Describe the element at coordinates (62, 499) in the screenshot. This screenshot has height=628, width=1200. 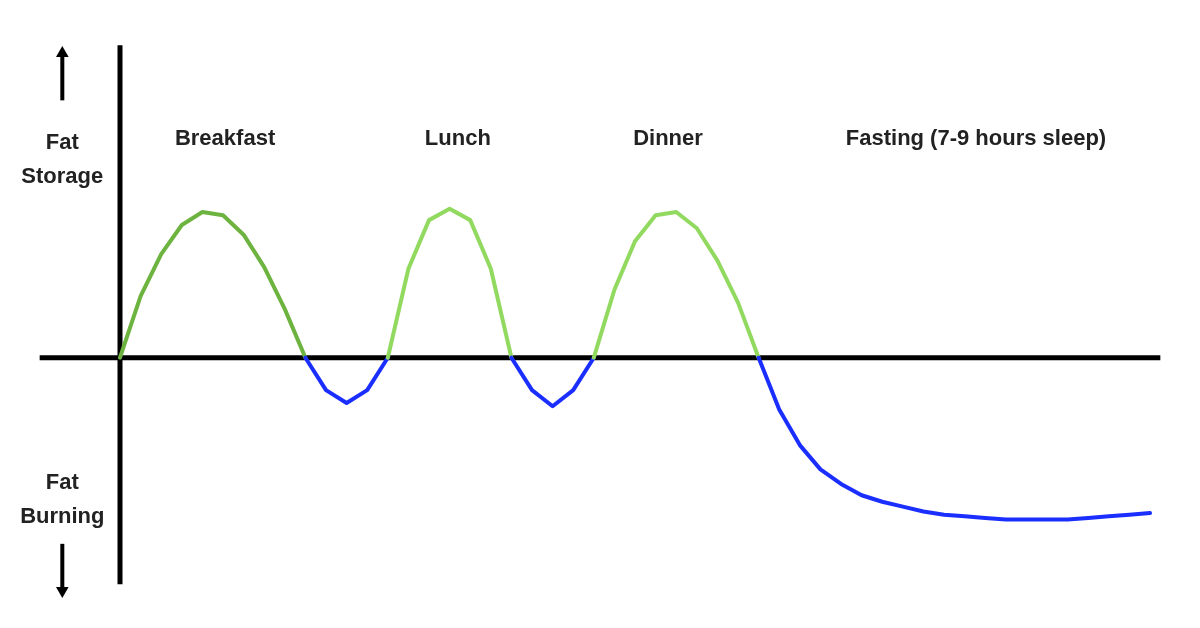
I see `text: Fat Burning` at that location.